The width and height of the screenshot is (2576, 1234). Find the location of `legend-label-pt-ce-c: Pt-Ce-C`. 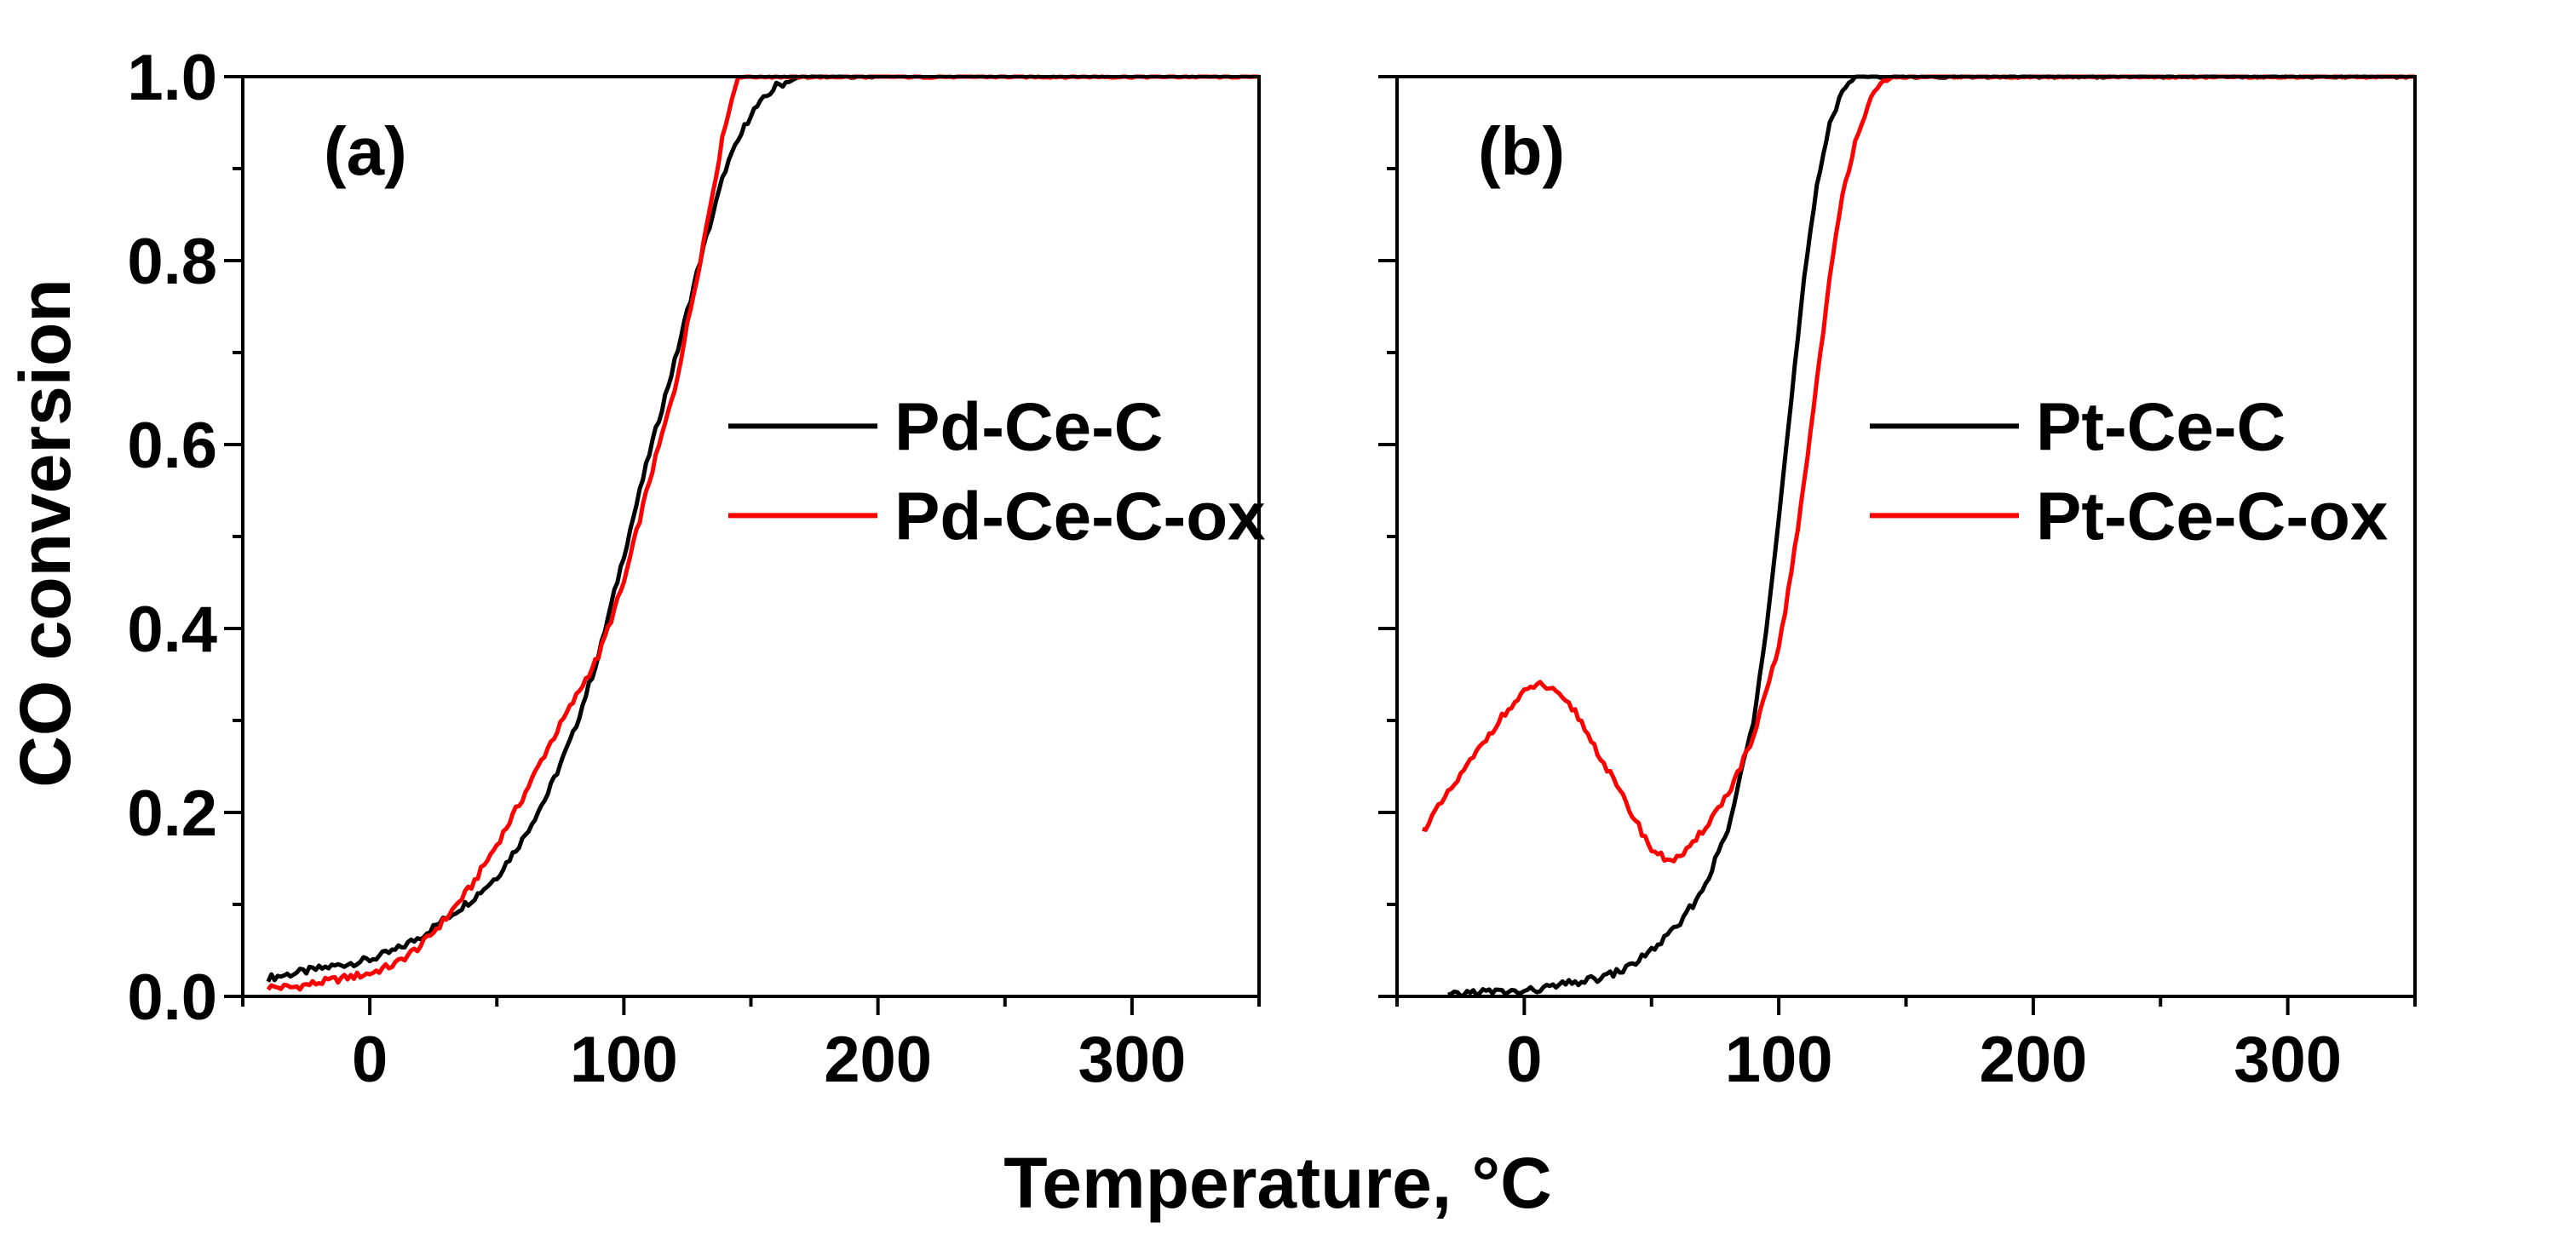

legend-label-pt-ce-c: Pt-Ce-C is located at coordinates (2161, 426).